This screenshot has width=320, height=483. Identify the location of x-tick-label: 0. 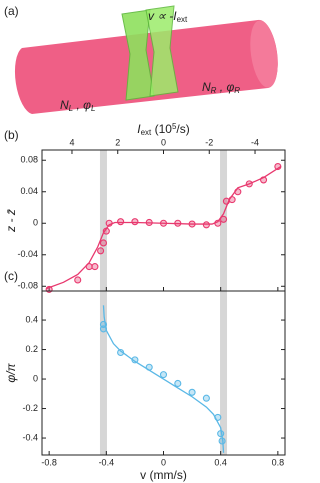
(163, 462).